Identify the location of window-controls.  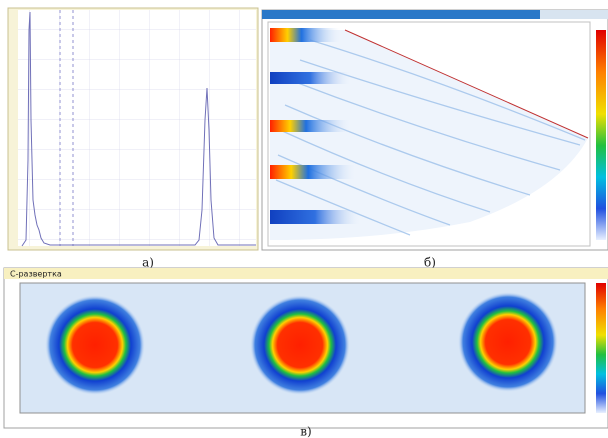
(574, 14).